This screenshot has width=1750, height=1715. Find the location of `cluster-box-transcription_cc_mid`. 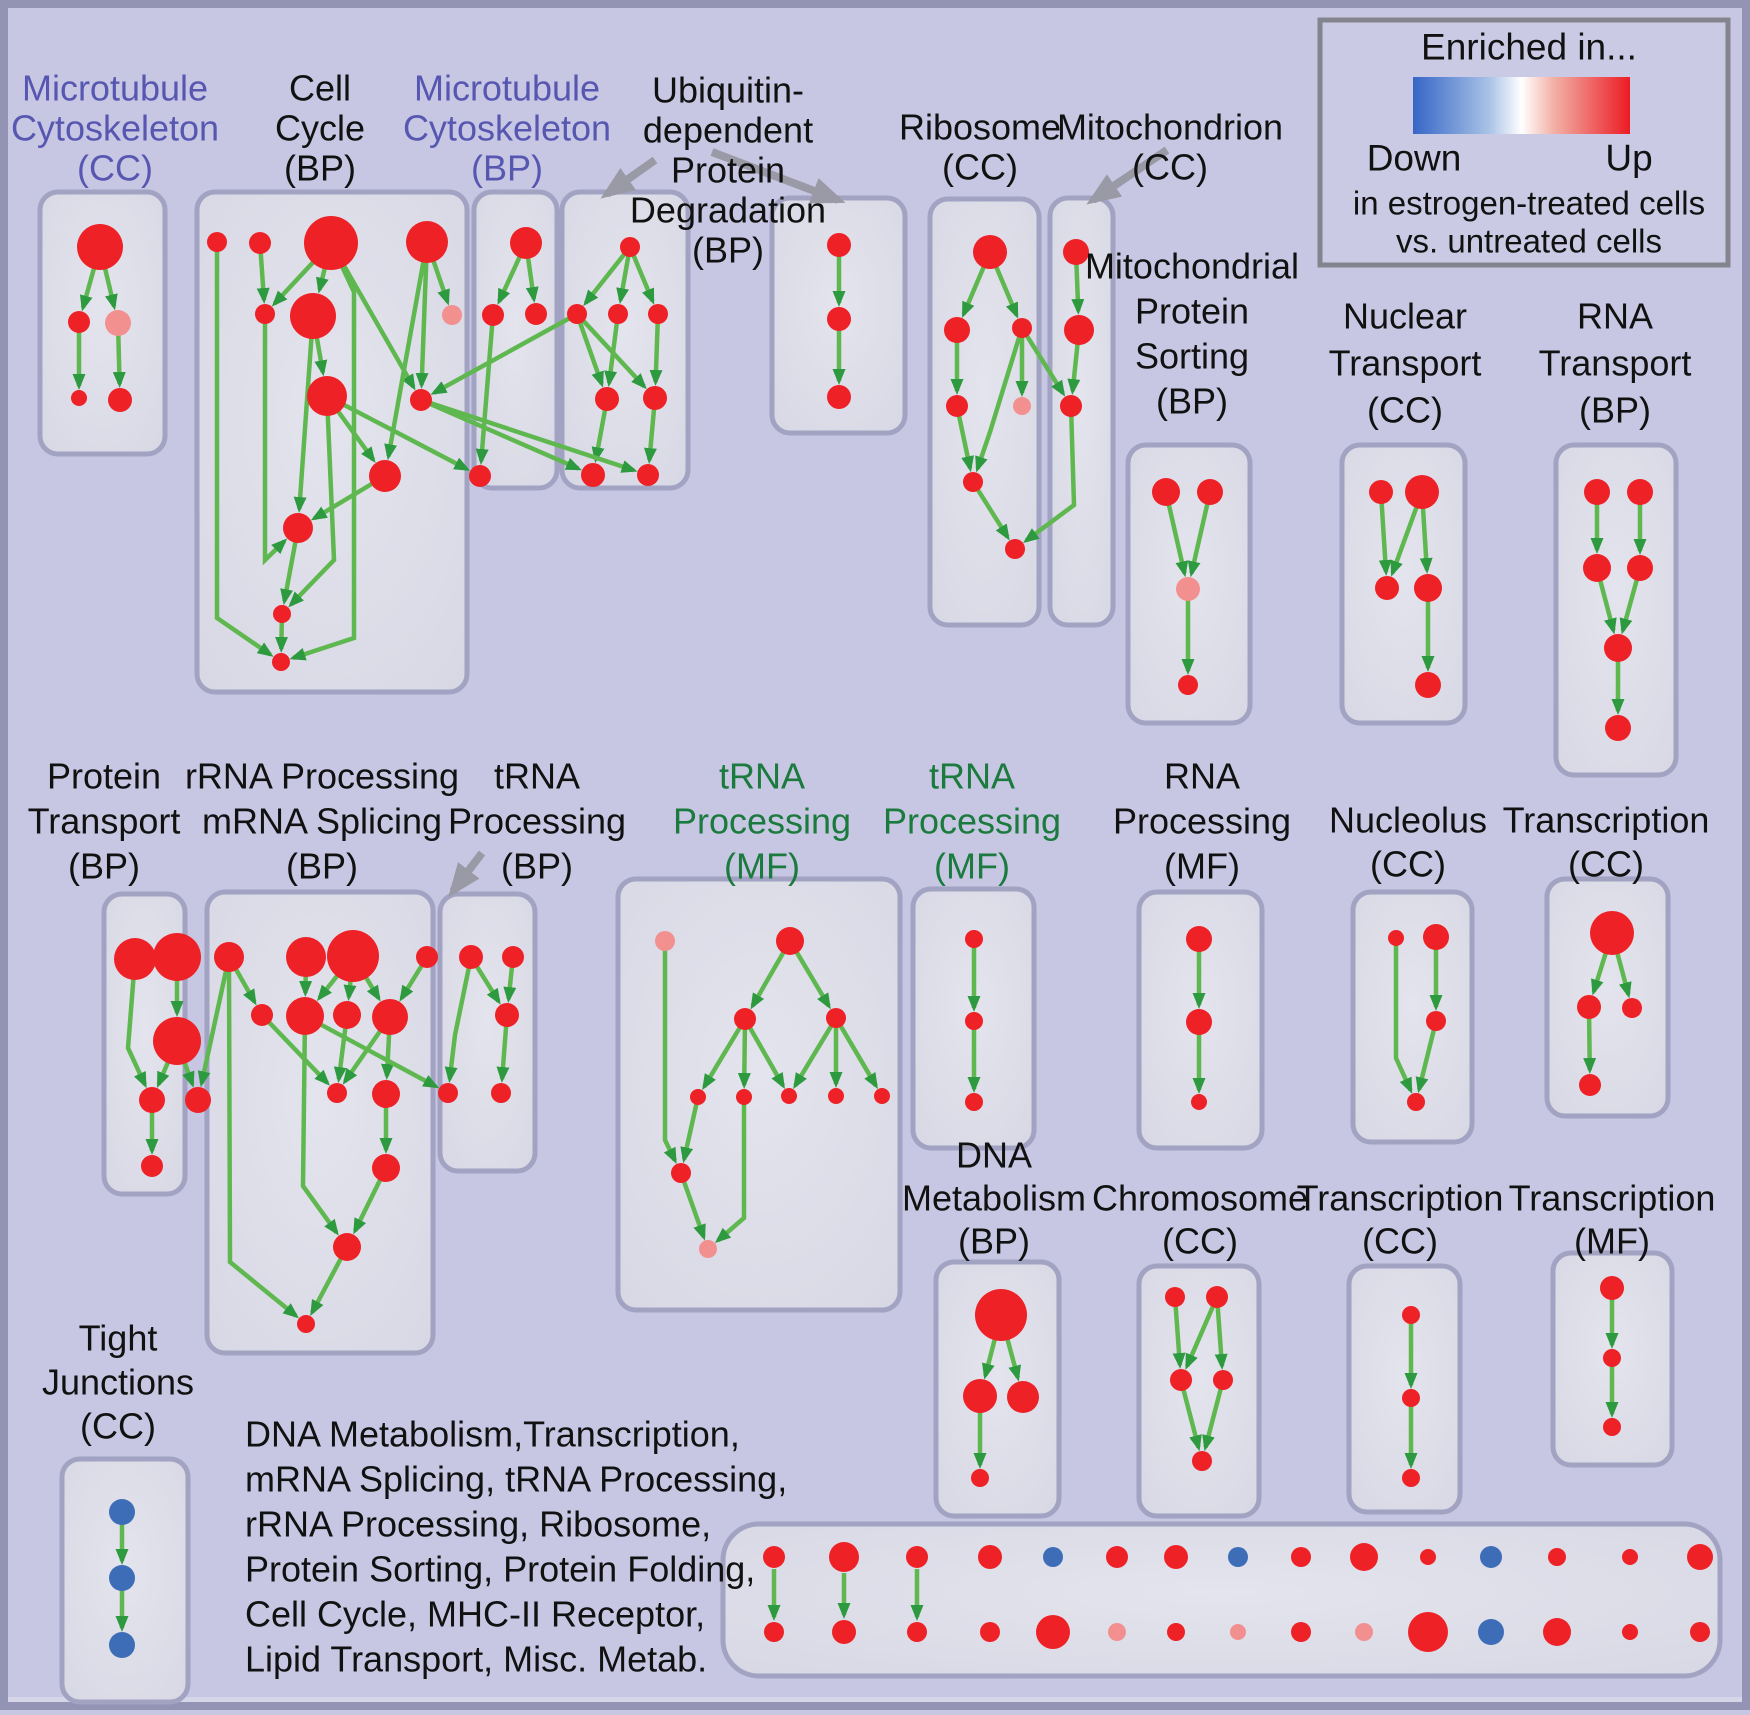

cluster-box-transcription_cc_mid is located at coordinates (1607, 997).